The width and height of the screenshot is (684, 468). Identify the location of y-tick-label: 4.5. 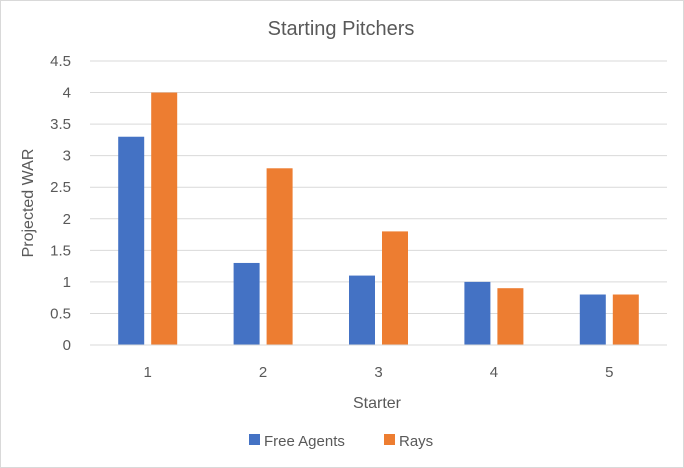
(60, 61).